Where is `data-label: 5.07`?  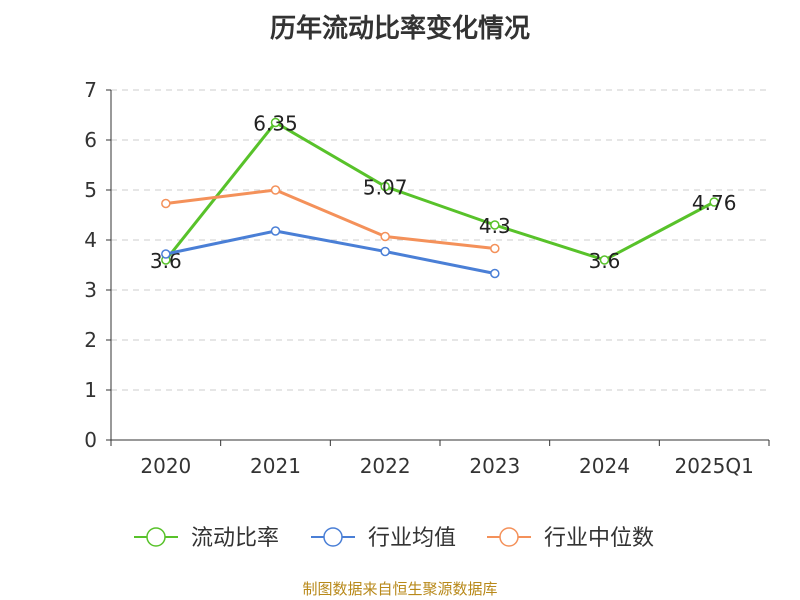
data-label: 5.07 is located at coordinates (385, 188).